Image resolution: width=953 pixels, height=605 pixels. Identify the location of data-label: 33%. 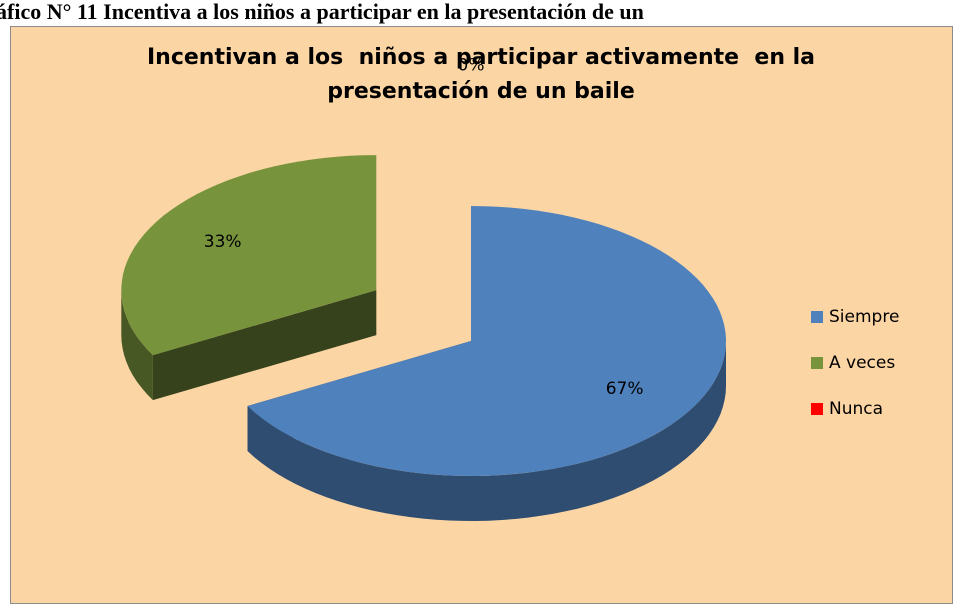
(223, 242).